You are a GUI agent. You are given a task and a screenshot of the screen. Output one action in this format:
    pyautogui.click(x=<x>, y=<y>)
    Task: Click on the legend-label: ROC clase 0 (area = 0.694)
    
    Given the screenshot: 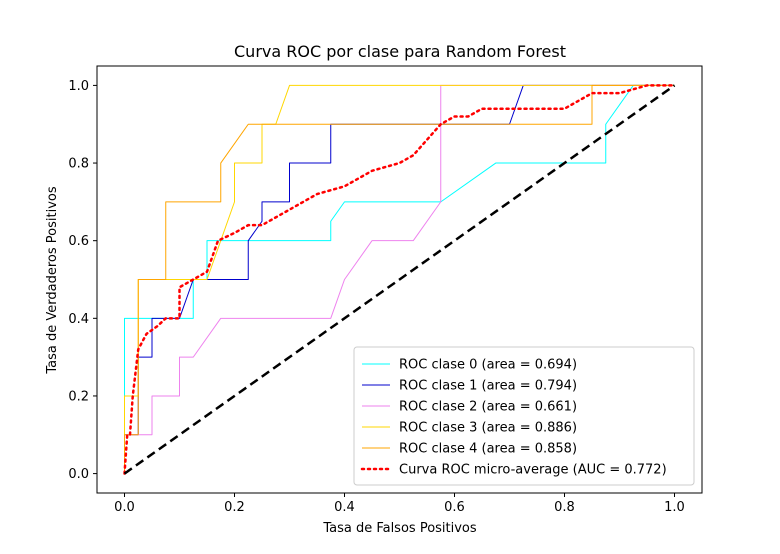 What is the action you would take?
    pyautogui.click(x=488, y=365)
    